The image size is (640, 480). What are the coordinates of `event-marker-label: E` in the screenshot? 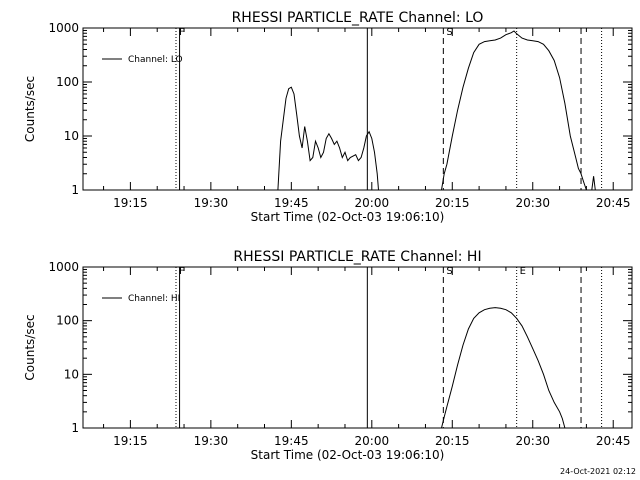 It's located at (523, 271).